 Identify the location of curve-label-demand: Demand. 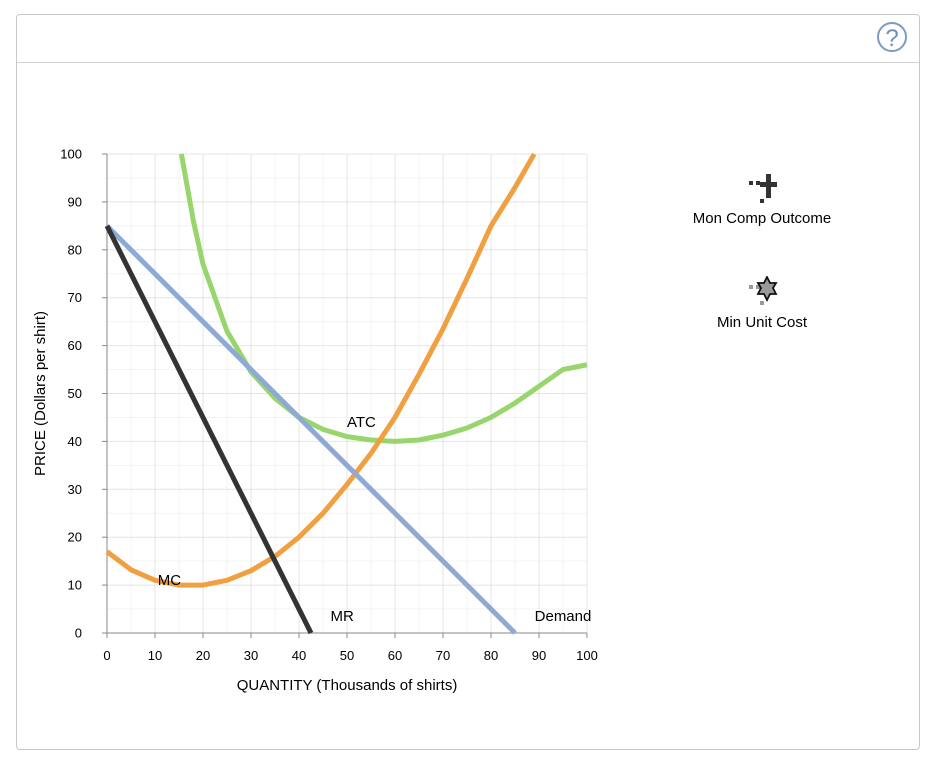
(563, 616).